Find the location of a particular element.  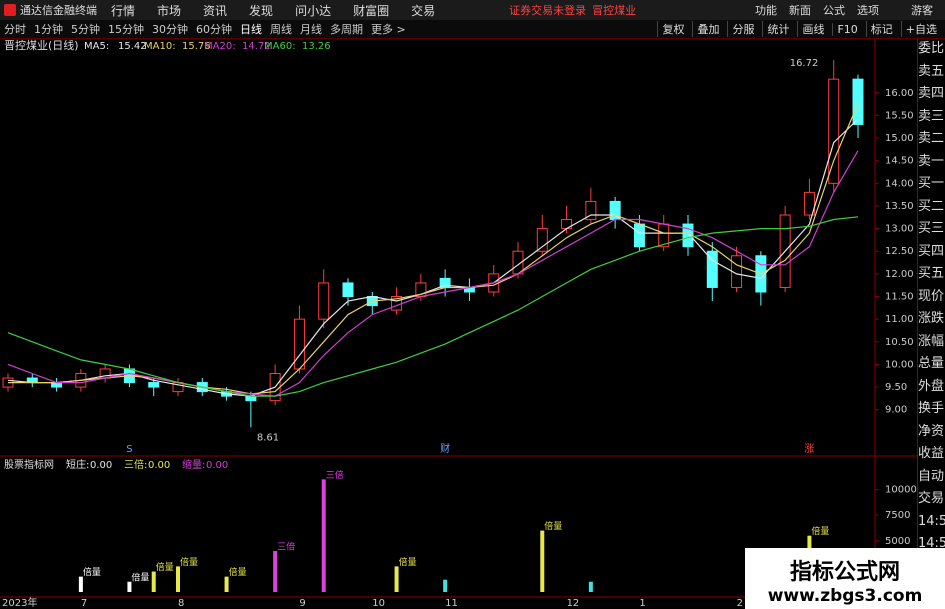

y-tick-label: 5000 is located at coordinates (897, 541).